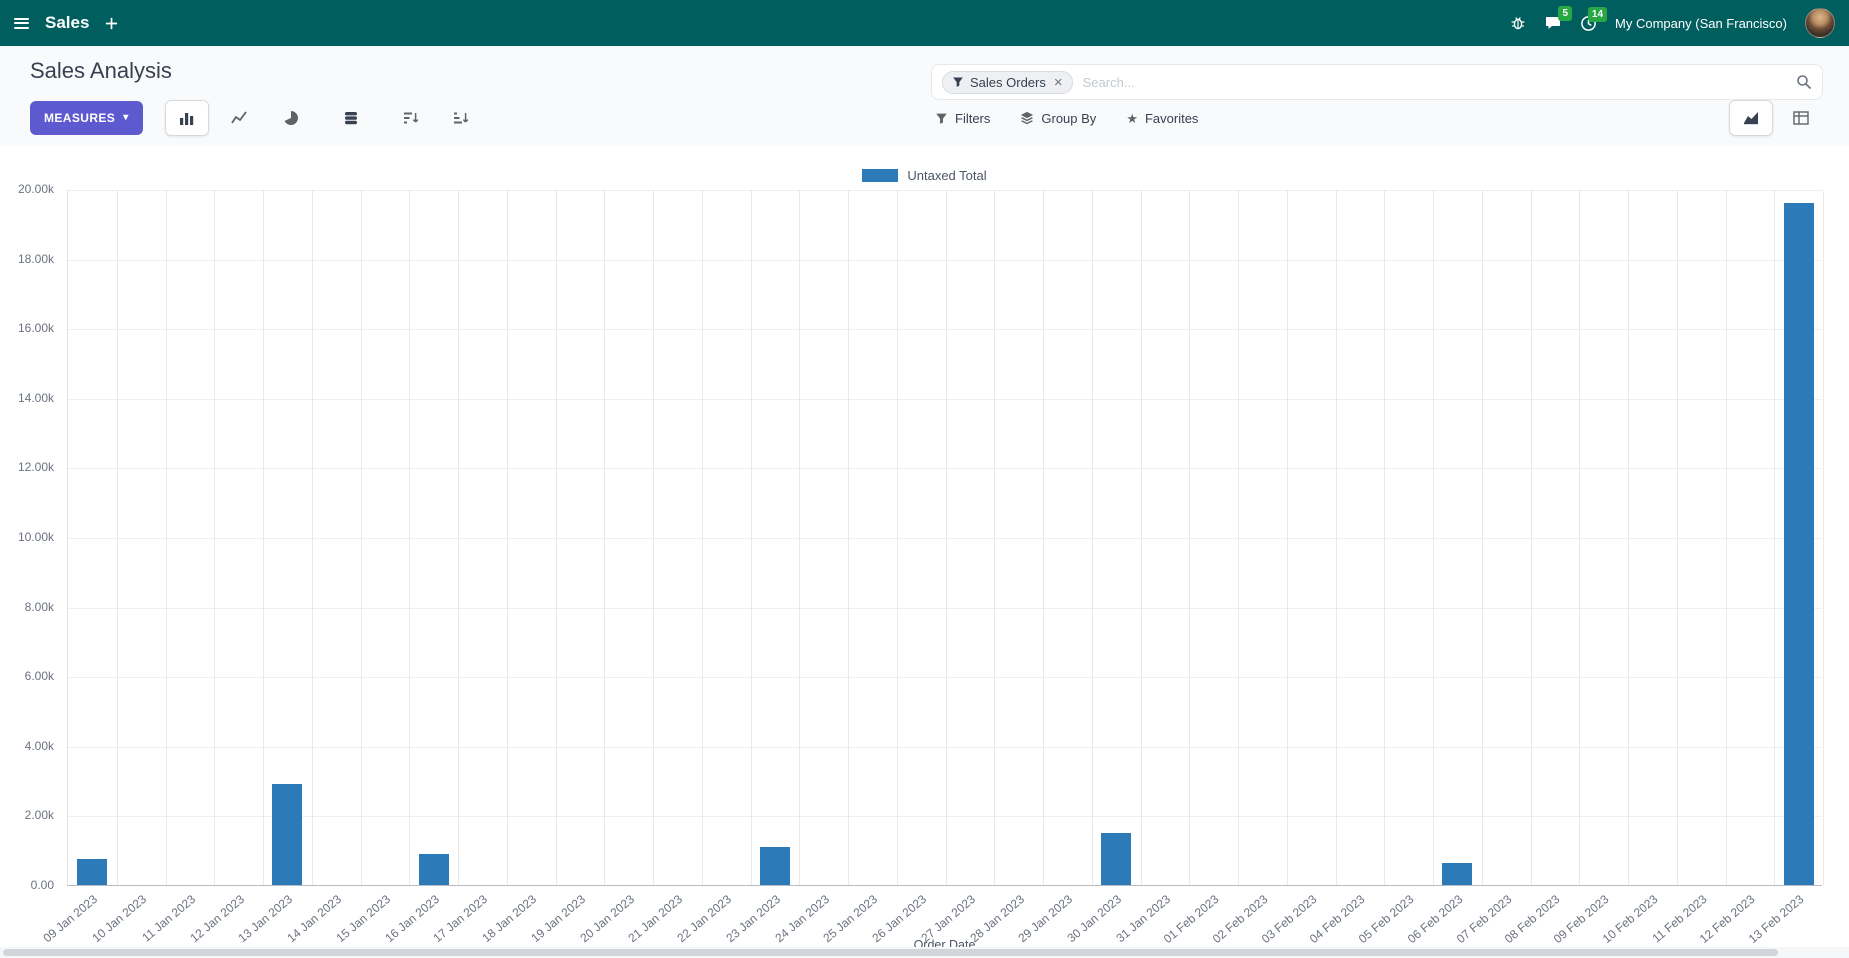 The image size is (1849, 958). I want to click on favorites-label: Favorites, so click(1171, 118).